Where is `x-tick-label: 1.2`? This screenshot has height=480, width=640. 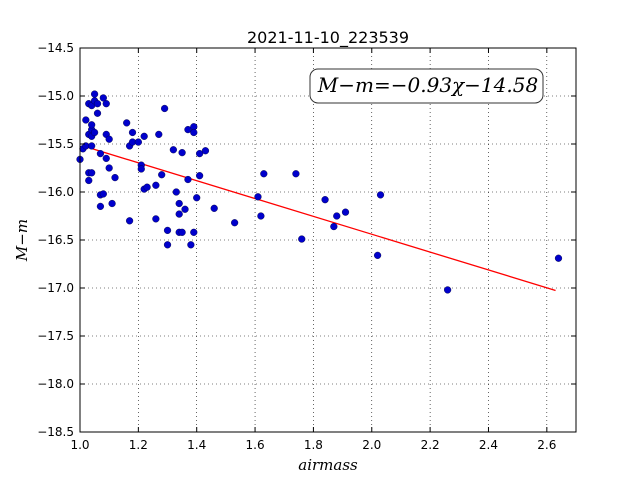
x-tick-label: 1.2 is located at coordinates (138, 445).